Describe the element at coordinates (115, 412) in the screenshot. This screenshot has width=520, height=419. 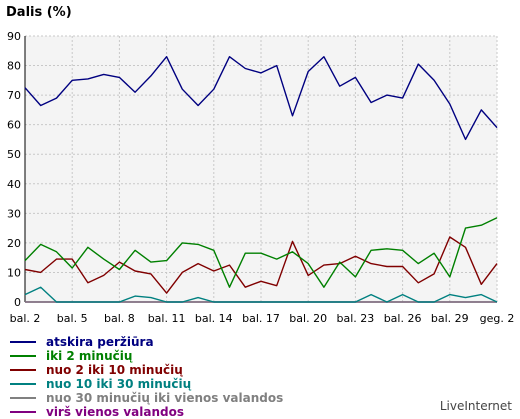
I see `legend-label: virš vienos valandos` at that location.